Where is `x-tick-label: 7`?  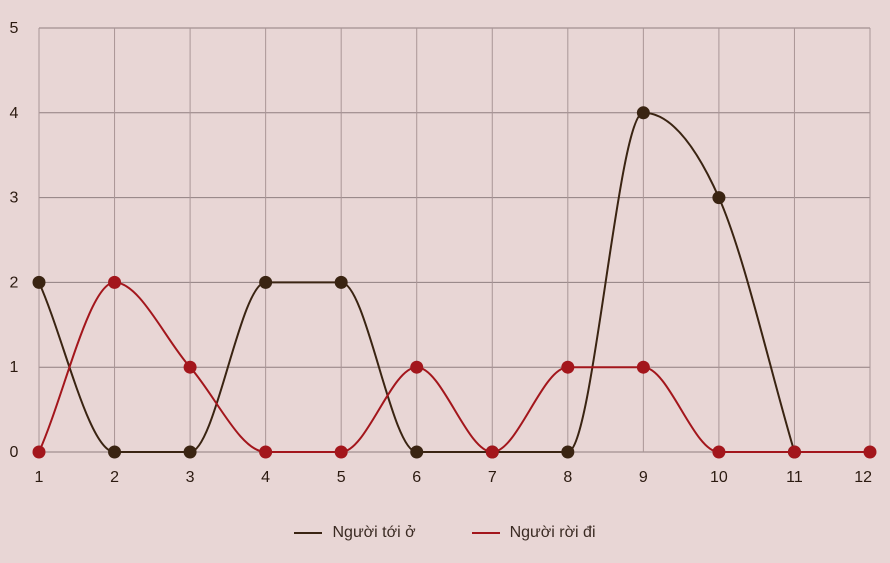
x-tick-label: 7 is located at coordinates (492, 477).